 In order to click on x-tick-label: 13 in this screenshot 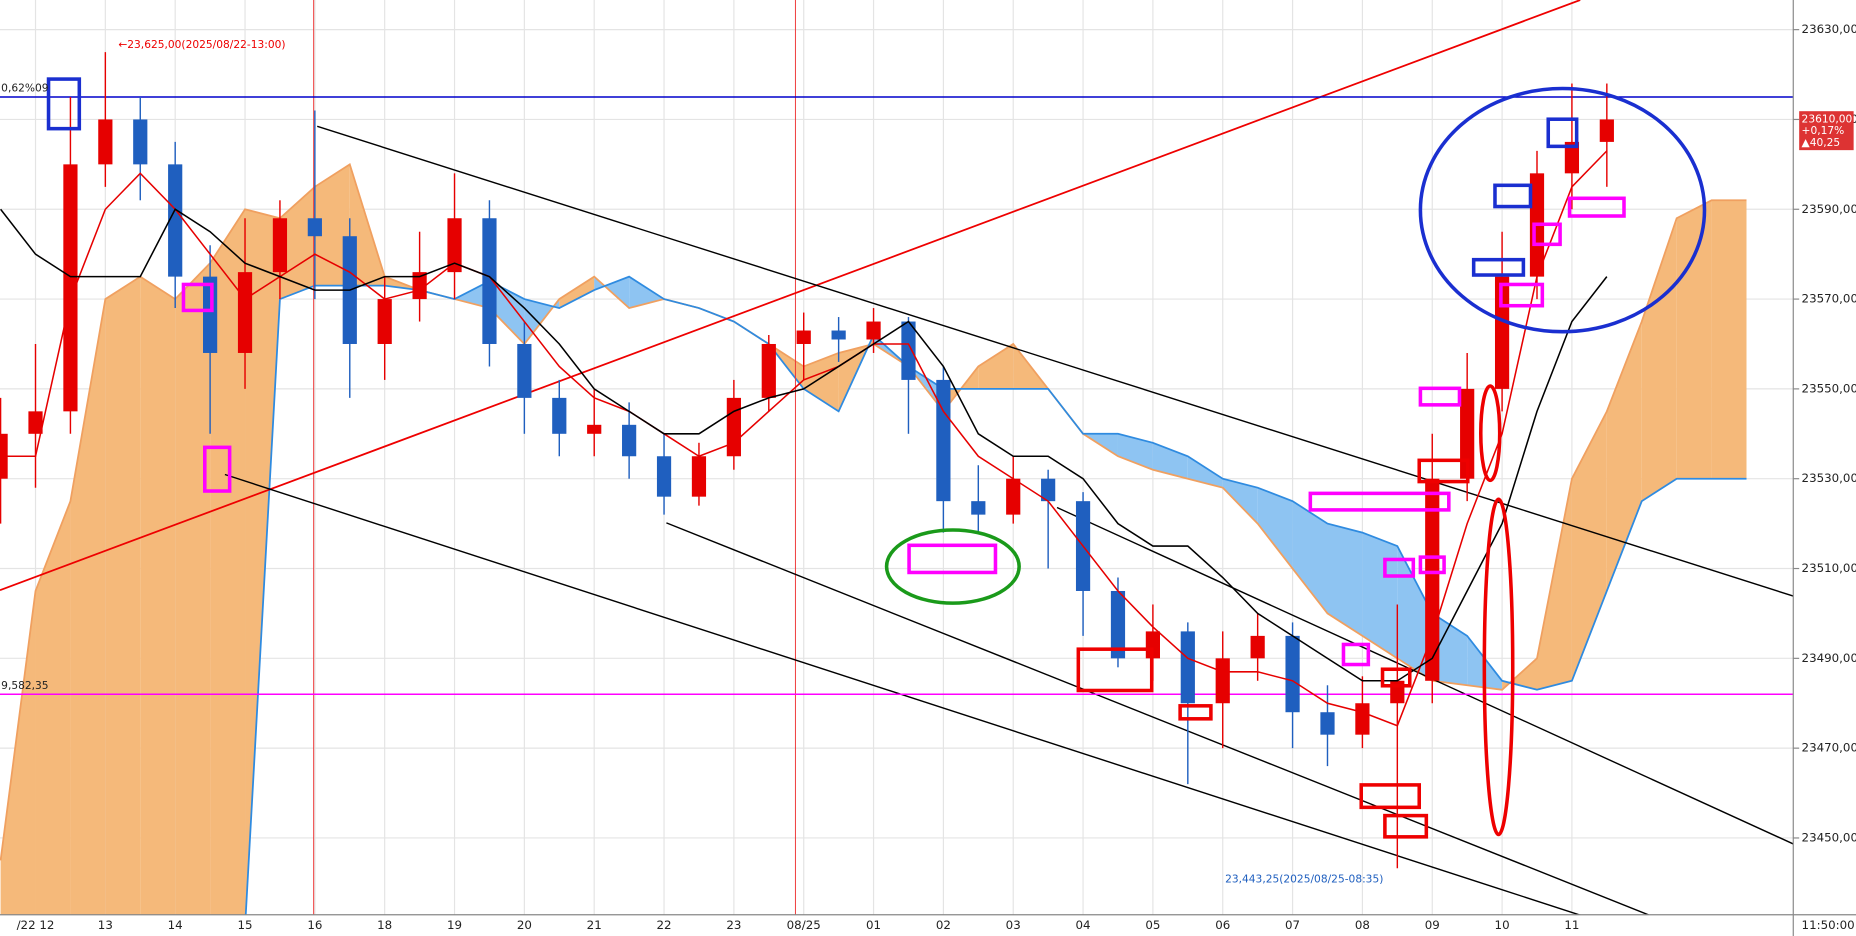, I will do `click(105, 925)`.